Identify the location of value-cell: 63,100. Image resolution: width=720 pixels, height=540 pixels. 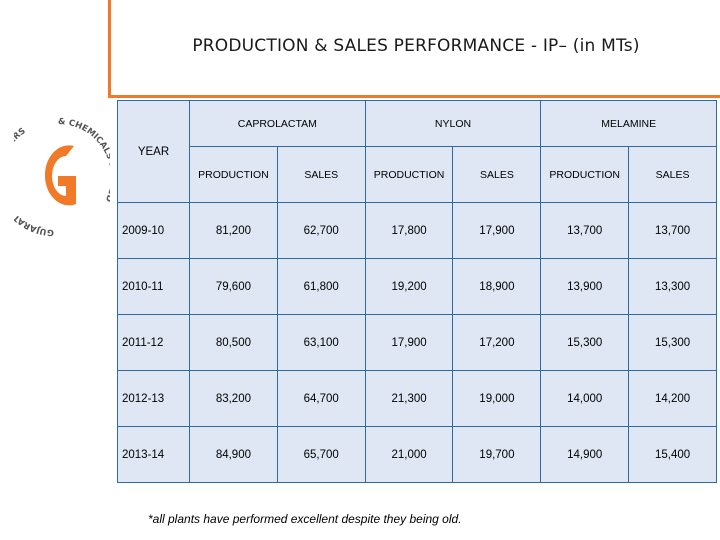
(321, 342).